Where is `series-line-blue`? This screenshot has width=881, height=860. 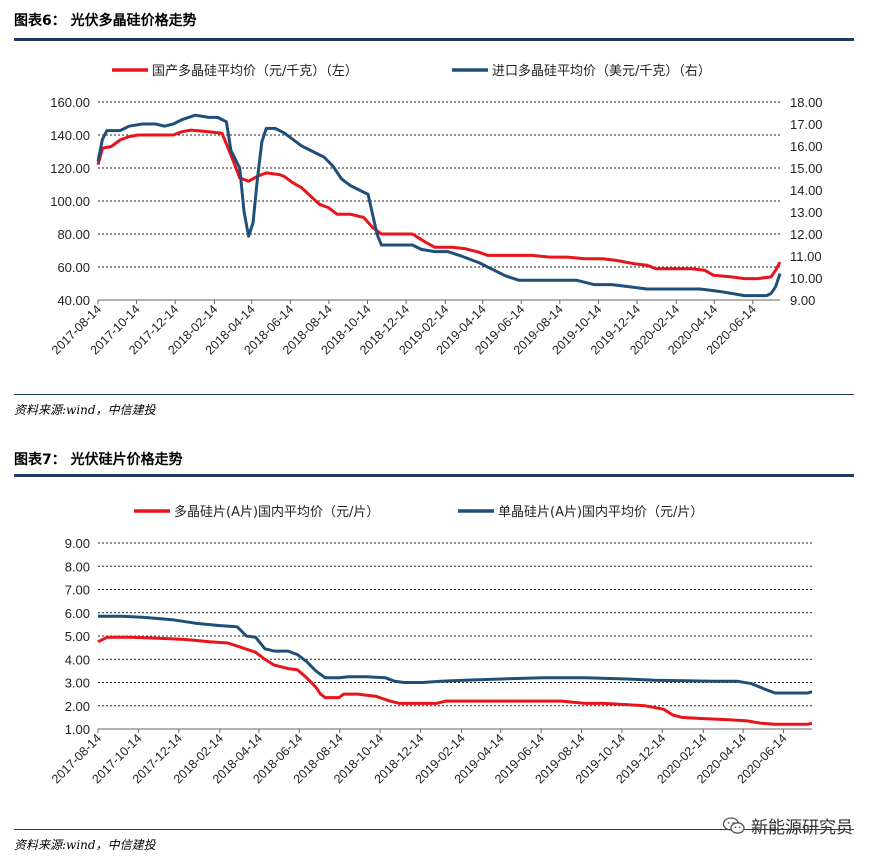
series-line-blue is located at coordinates (455, 654).